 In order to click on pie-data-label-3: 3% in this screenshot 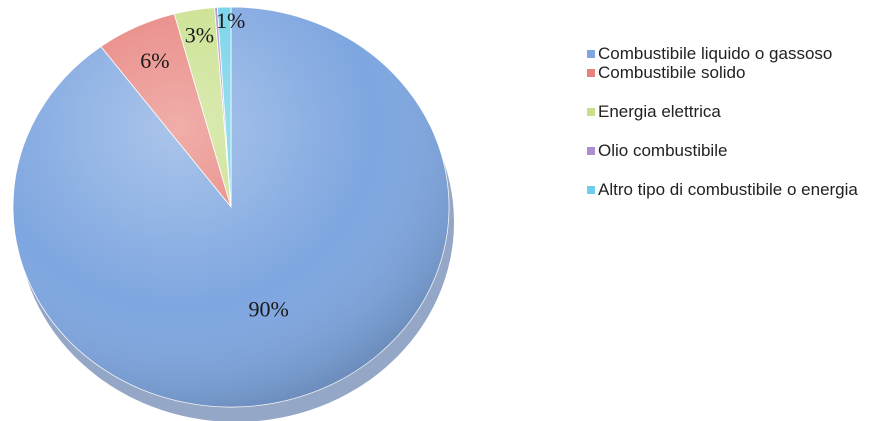, I will do `click(199, 35)`.